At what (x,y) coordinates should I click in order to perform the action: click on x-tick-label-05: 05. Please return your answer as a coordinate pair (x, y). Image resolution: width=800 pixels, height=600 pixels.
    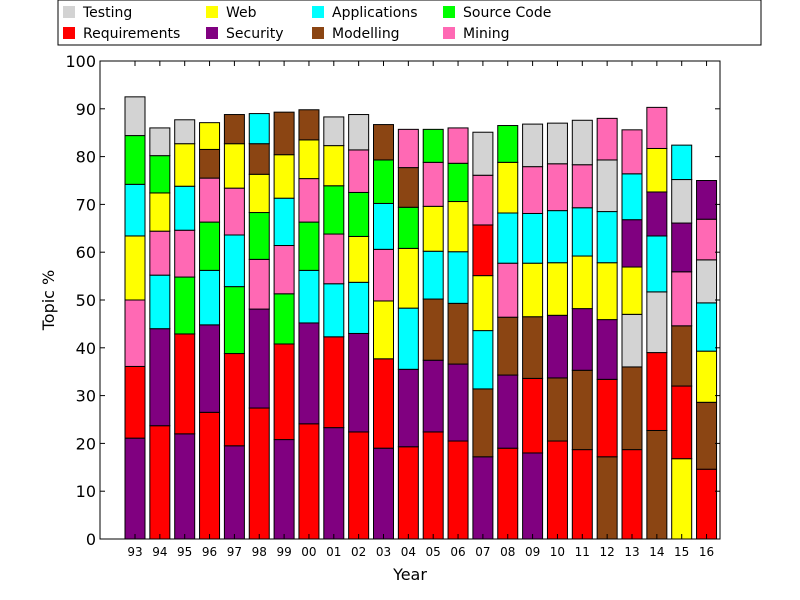
    Looking at the image, I should click on (433, 552).